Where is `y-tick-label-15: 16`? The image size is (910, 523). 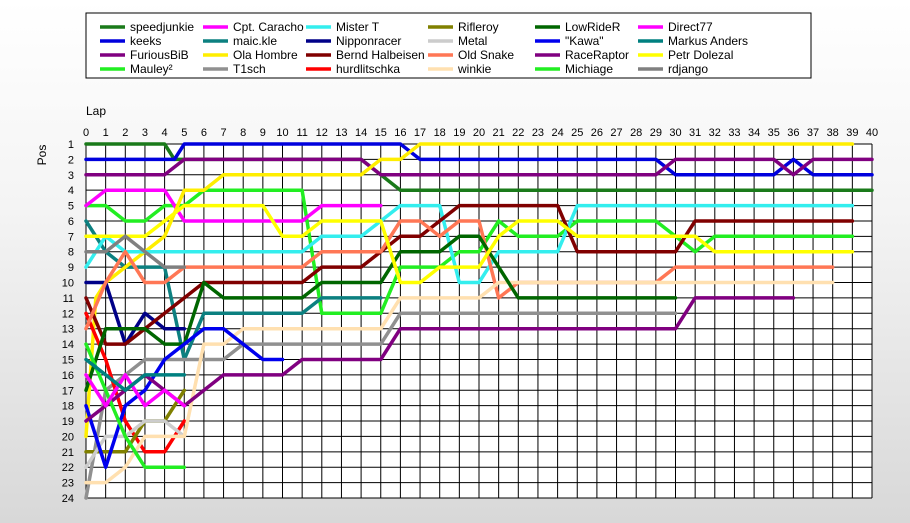 y-tick-label-15: 16 is located at coordinates (68, 376).